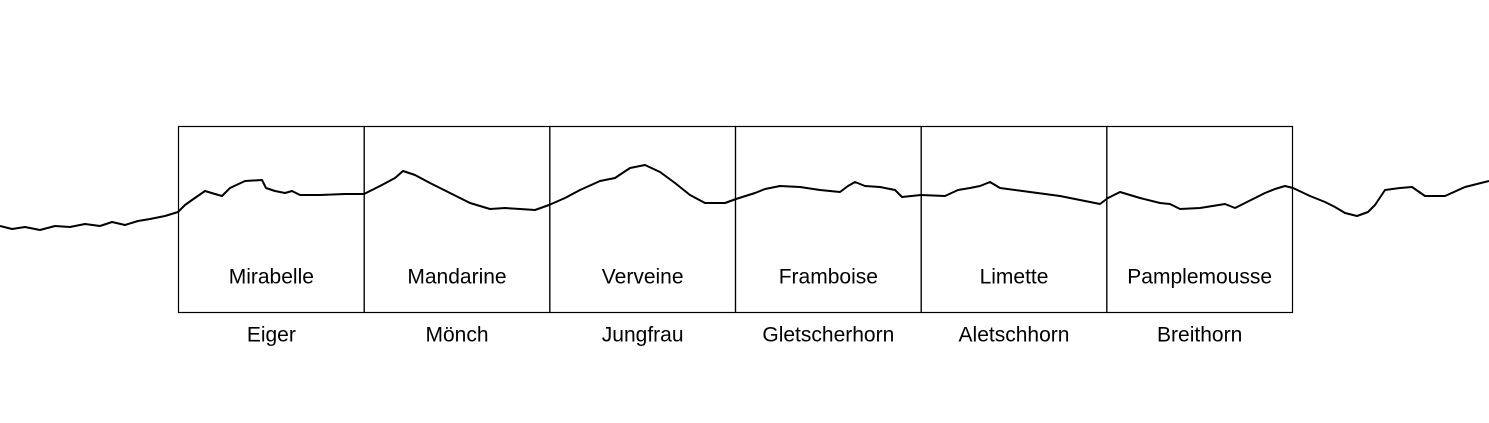  I want to click on box, so click(1200, 219).